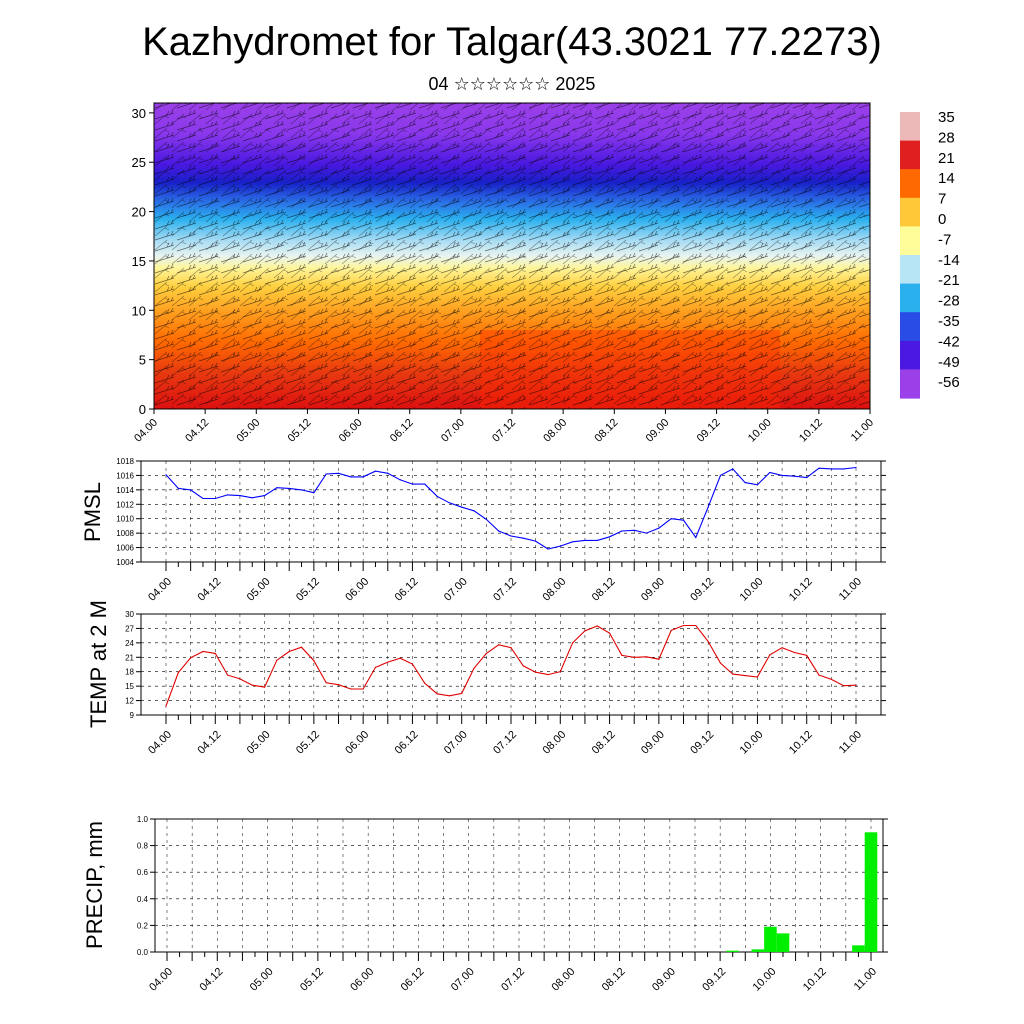 Image resolution: width=1024 pixels, height=1024 pixels. Describe the element at coordinates (129, 643) in the screenshot. I see `y-tick-label: 24` at that location.